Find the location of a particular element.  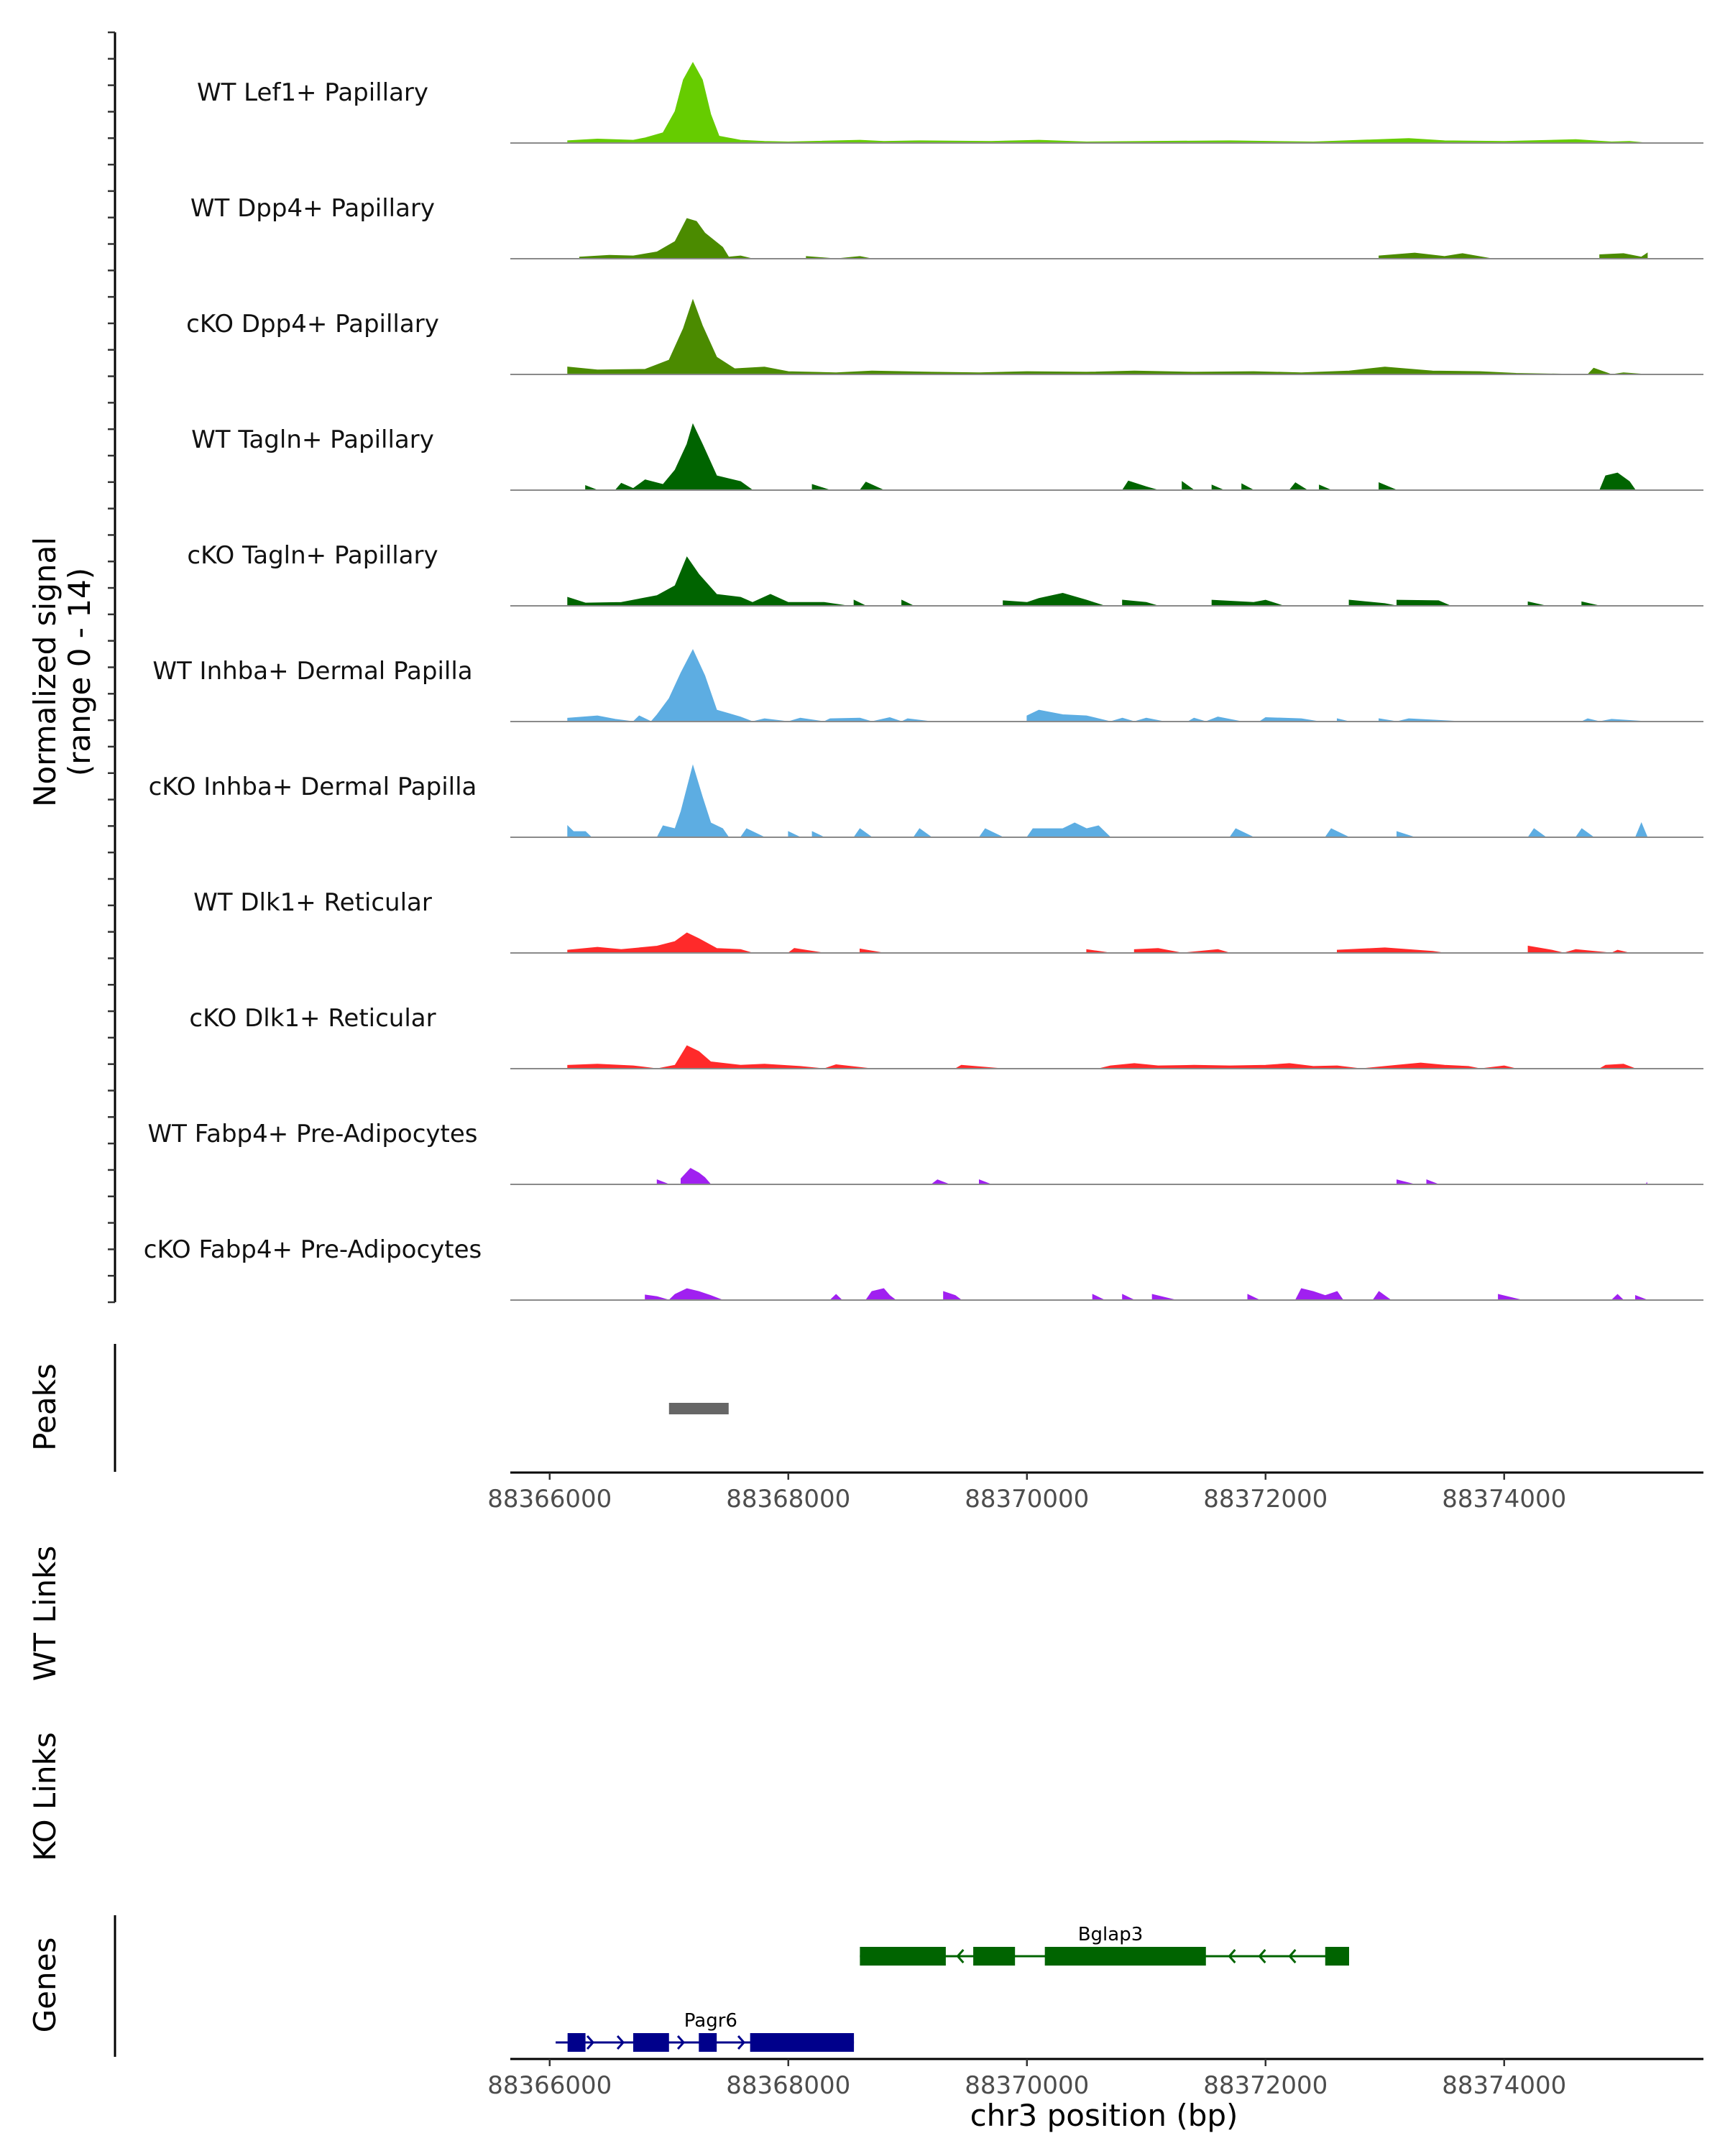

peaks-x-tick-label: 88368000 is located at coordinates (788, 1499).